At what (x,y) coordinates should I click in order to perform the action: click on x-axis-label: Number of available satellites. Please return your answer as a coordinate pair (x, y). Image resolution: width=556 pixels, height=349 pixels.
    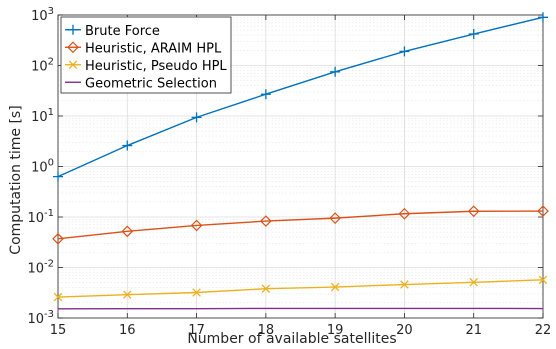
    Looking at the image, I should click on (291, 339).